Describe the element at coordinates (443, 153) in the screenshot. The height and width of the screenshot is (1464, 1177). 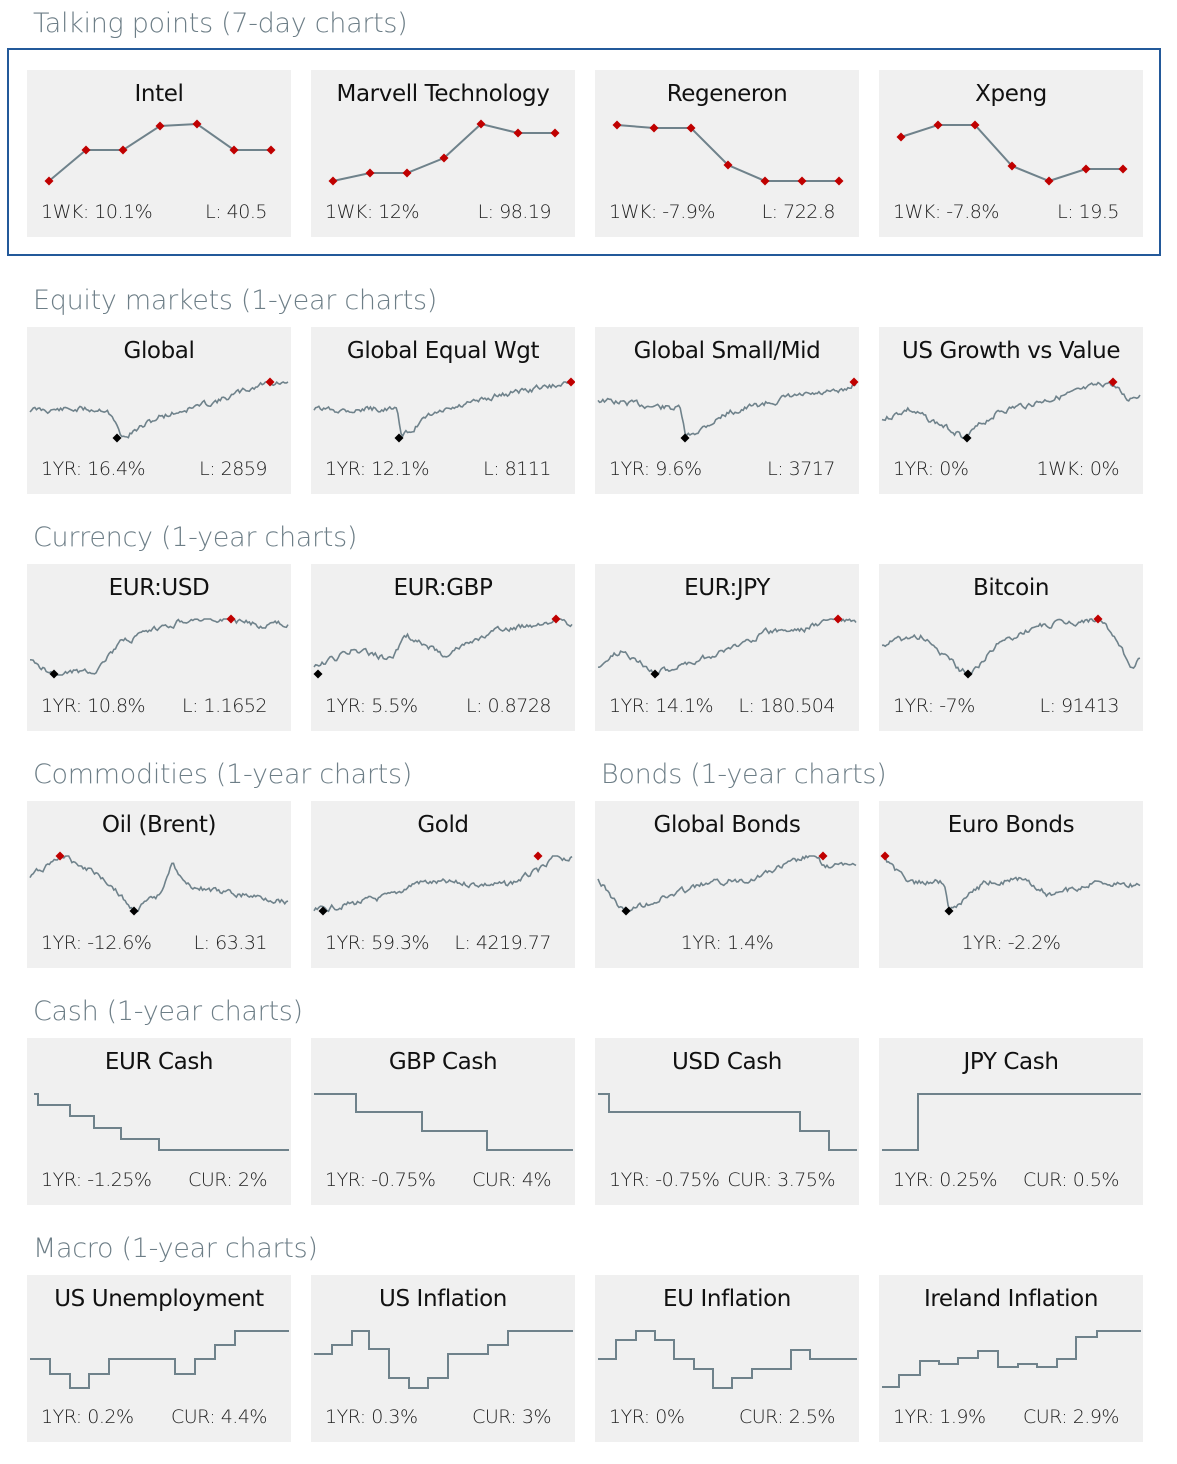
I see `chart-card-marvell-technology: Marvell Technology 1WK: 12% L: 98.19` at that location.